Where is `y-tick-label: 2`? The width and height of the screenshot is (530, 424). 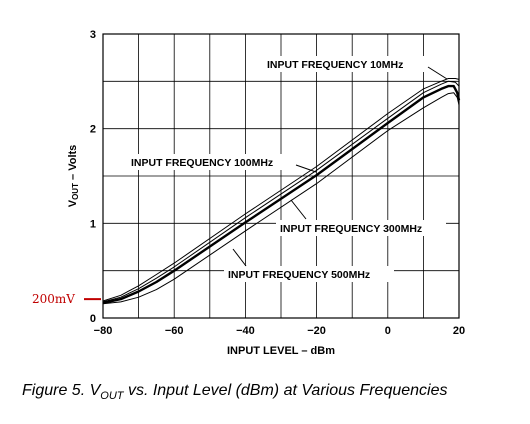
y-tick-label: 2 is located at coordinates (93, 130).